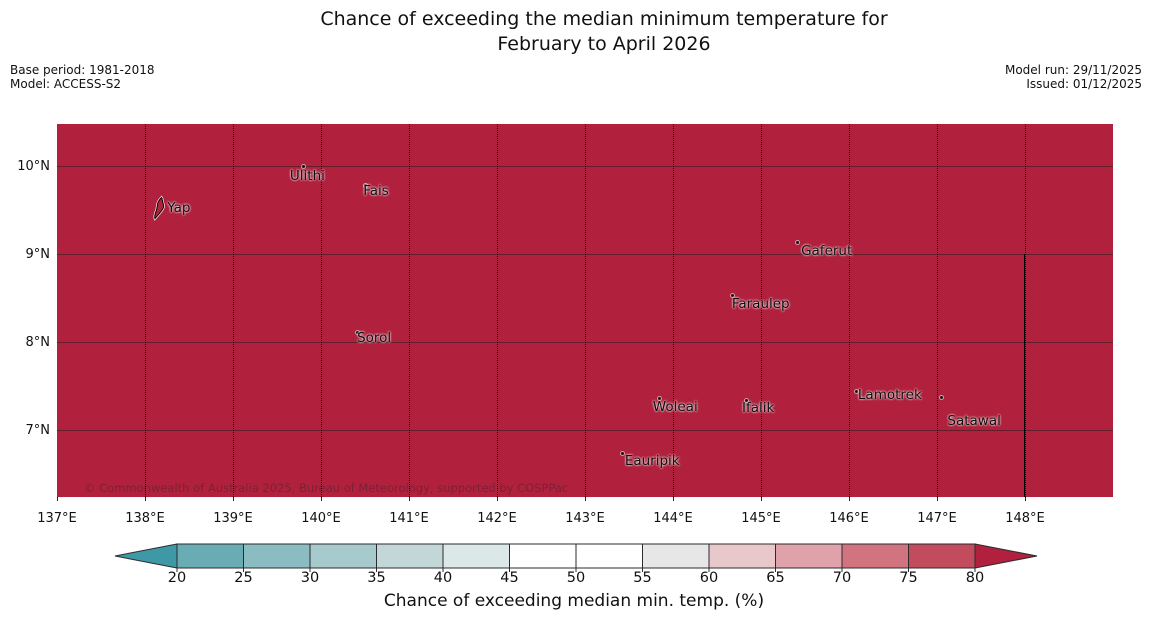 The height and width of the screenshot is (644, 1150). Describe the element at coordinates (797, 243) in the screenshot. I see `island-marker-gaferut` at that location.